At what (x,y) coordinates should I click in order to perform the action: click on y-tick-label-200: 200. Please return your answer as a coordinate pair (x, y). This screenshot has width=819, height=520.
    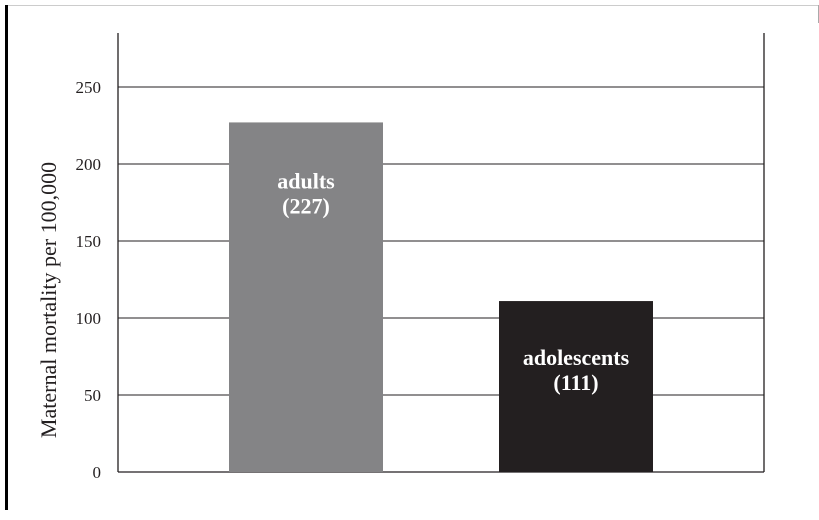
    Looking at the image, I should click on (89, 164).